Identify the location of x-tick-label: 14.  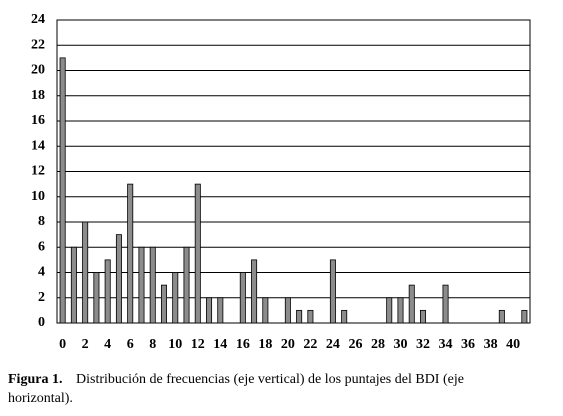
(220, 344).